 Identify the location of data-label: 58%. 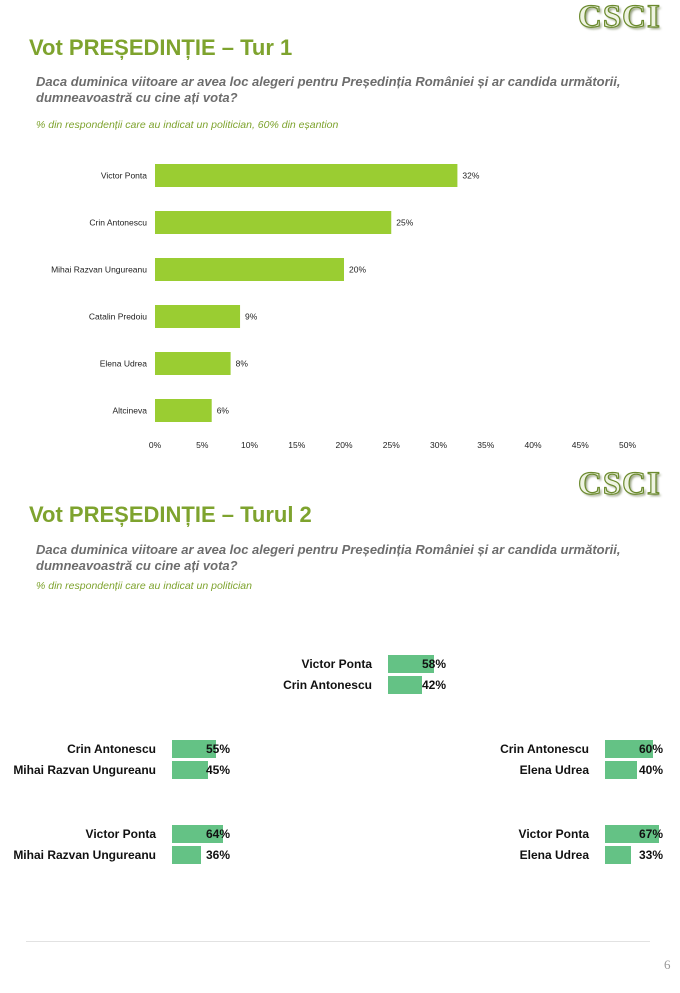
(433, 664).